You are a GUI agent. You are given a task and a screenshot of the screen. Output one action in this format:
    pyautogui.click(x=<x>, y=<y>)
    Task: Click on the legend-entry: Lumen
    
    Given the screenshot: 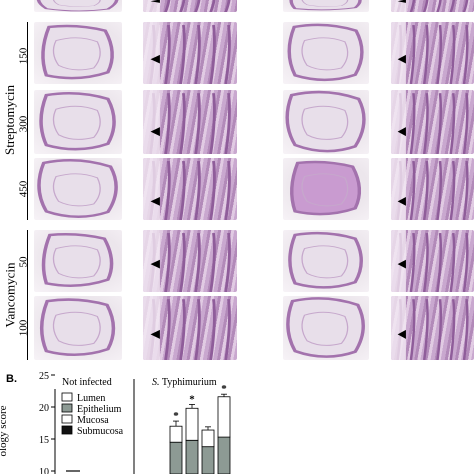 What is the action you would take?
    pyautogui.click(x=91, y=398)
    